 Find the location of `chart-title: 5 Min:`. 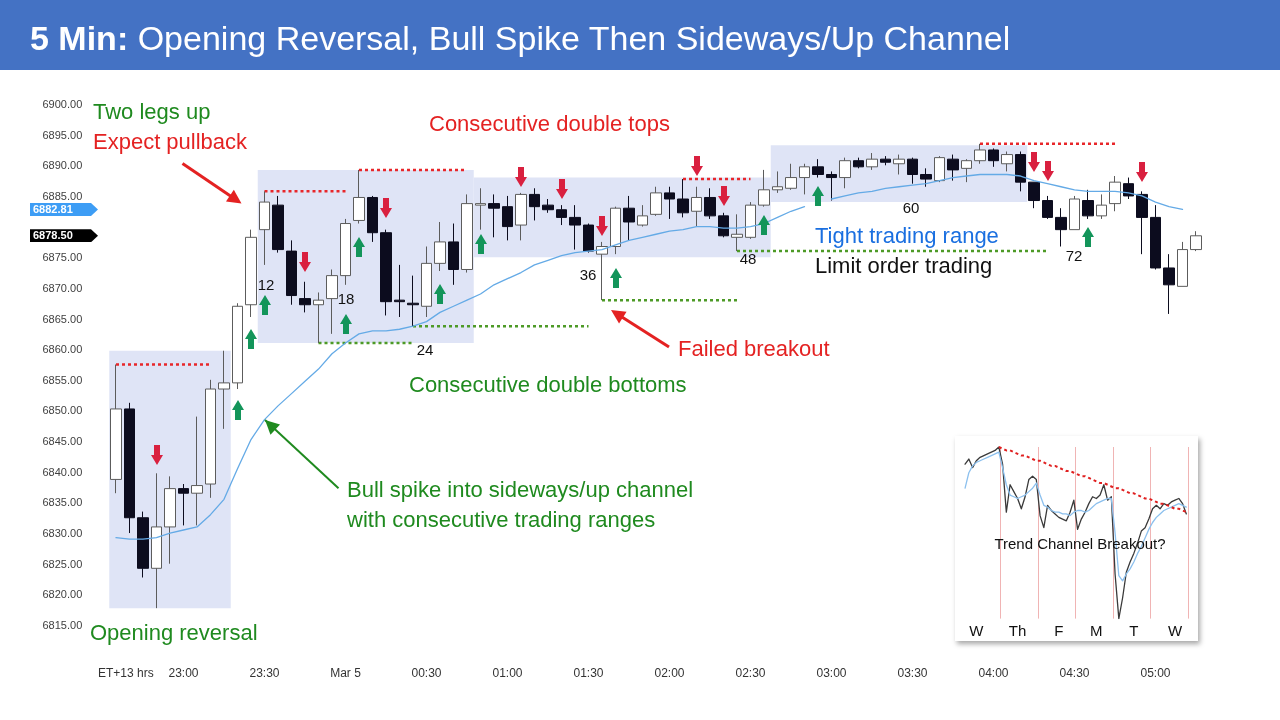

chart-title: 5 Min: is located at coordinates (79, 38).